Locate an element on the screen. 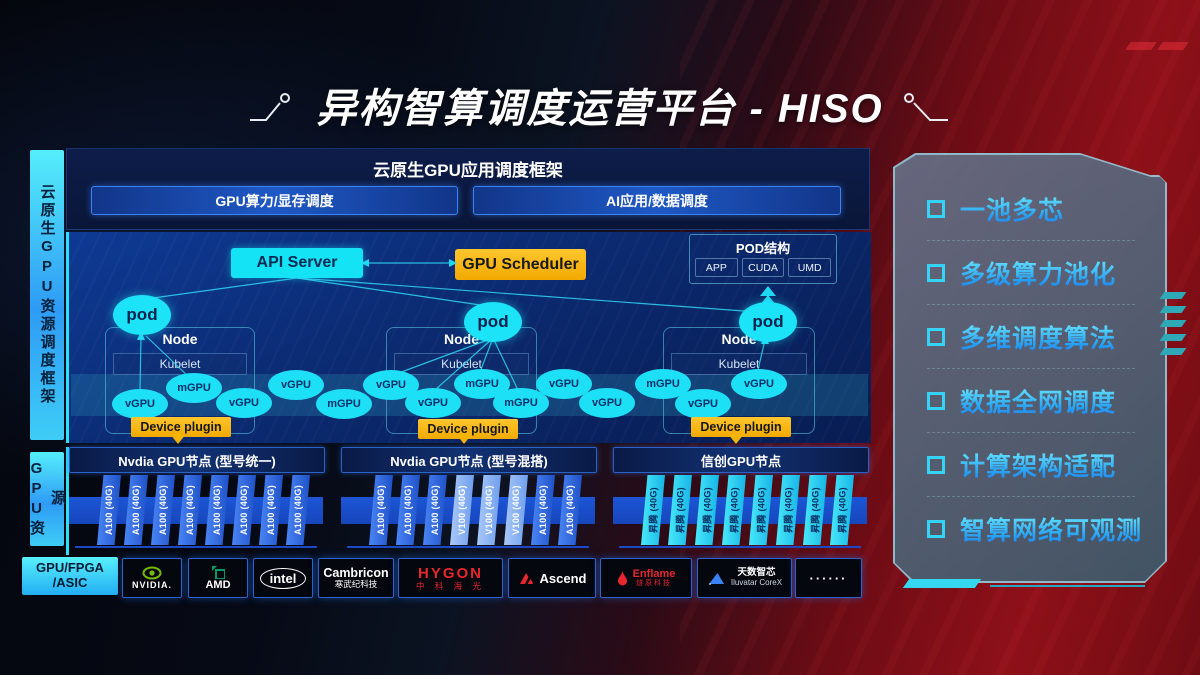 Image resolution: width=1200 pixels, height=675 pixels. pod-structure-item: UMD is located at coordinates (810, 267).